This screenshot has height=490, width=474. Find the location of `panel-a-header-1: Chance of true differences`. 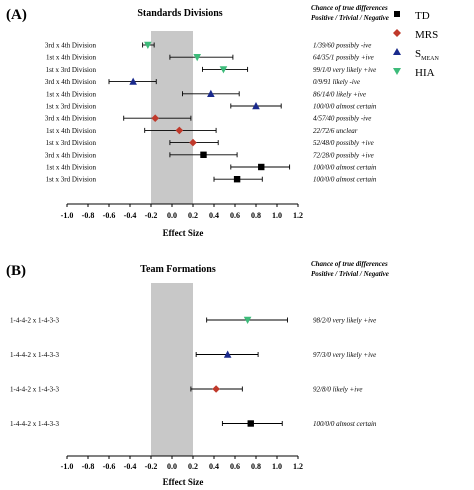

panel-a-header-1: Chance of true differences is located at coordinates (349, 8).